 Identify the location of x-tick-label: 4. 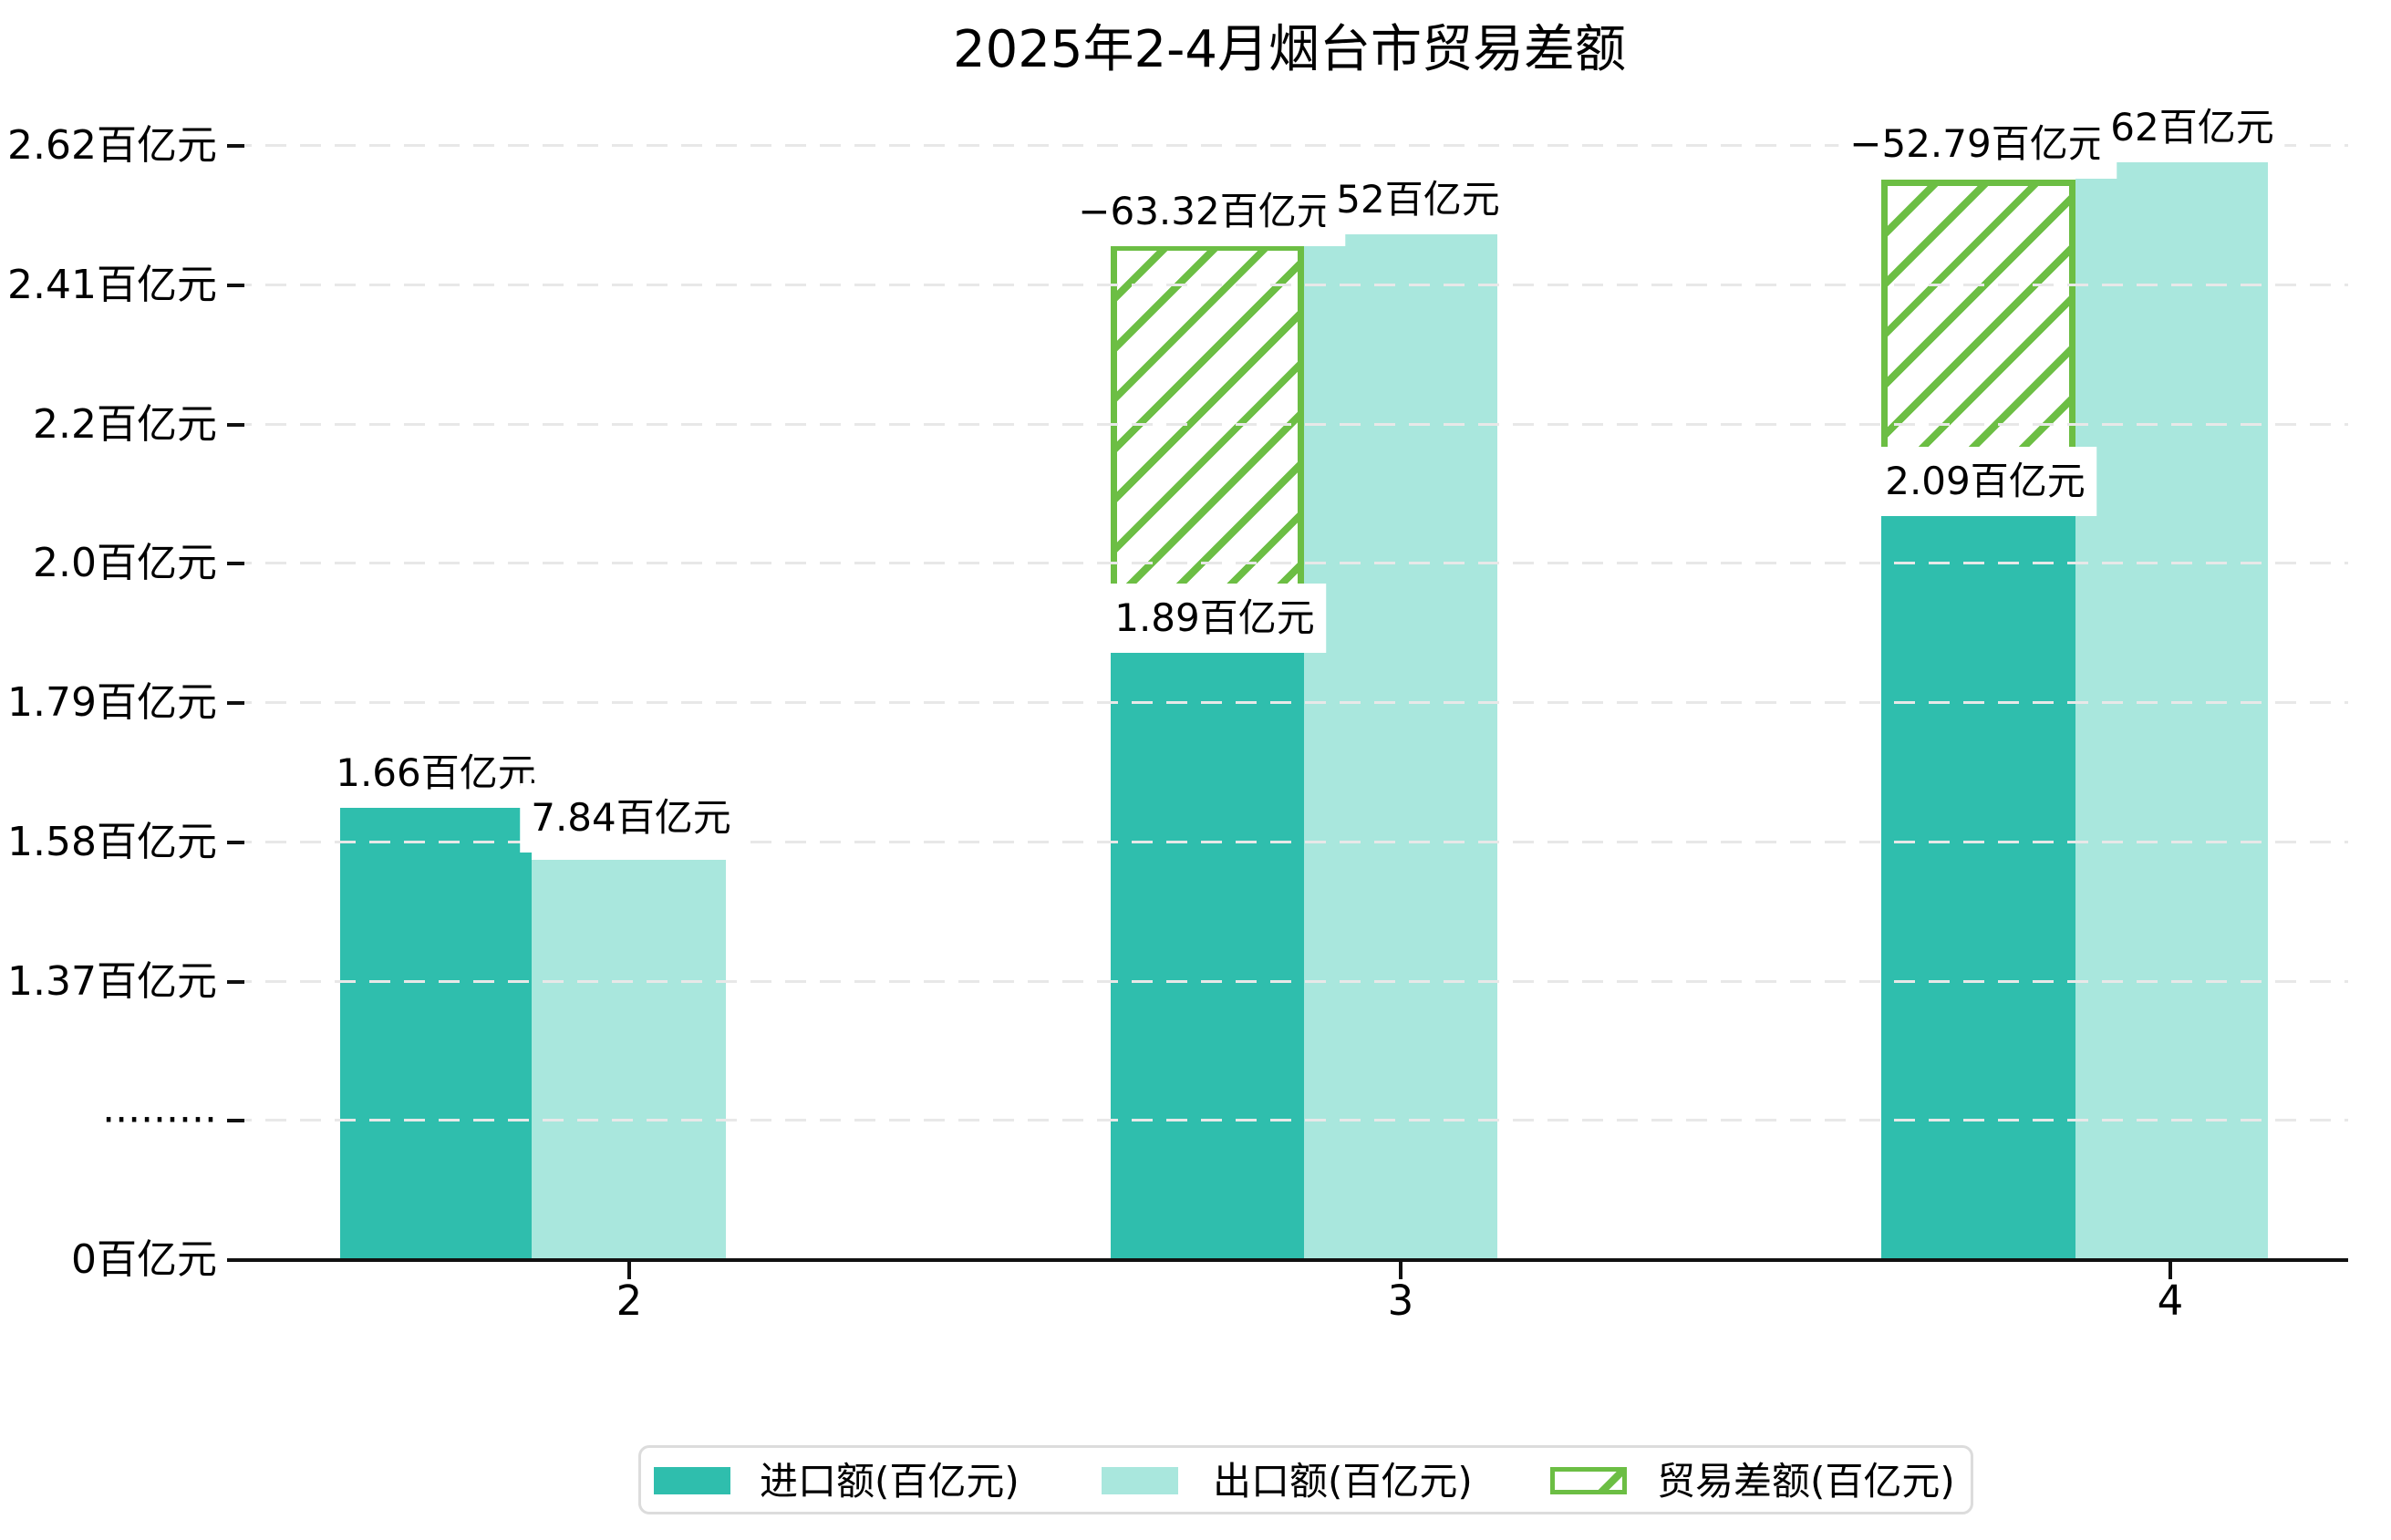
(2170, 1300).